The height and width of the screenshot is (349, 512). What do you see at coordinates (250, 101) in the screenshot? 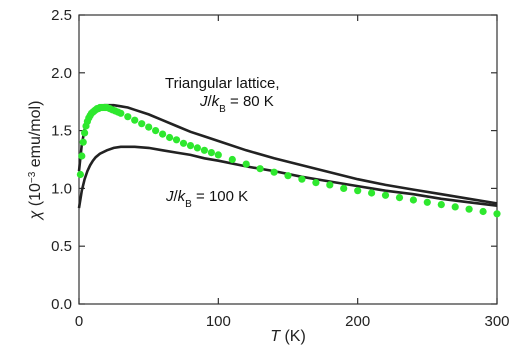
I see `annotation-80k-rest: = 80 K` at bounding box center [250, 101].